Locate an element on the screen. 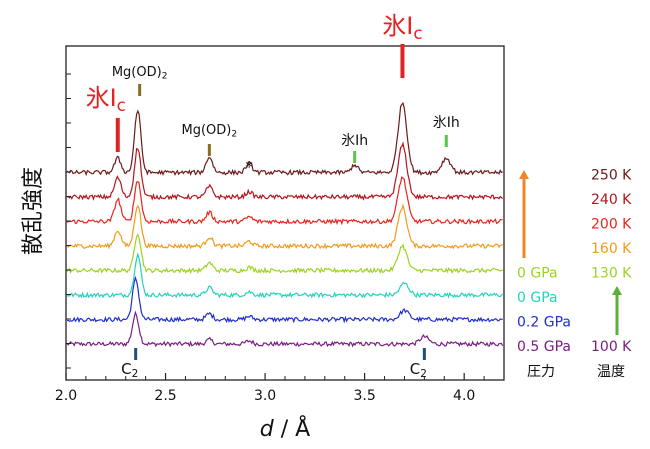  x-tick-label: 3.5 is located at coordinates (365, 396).